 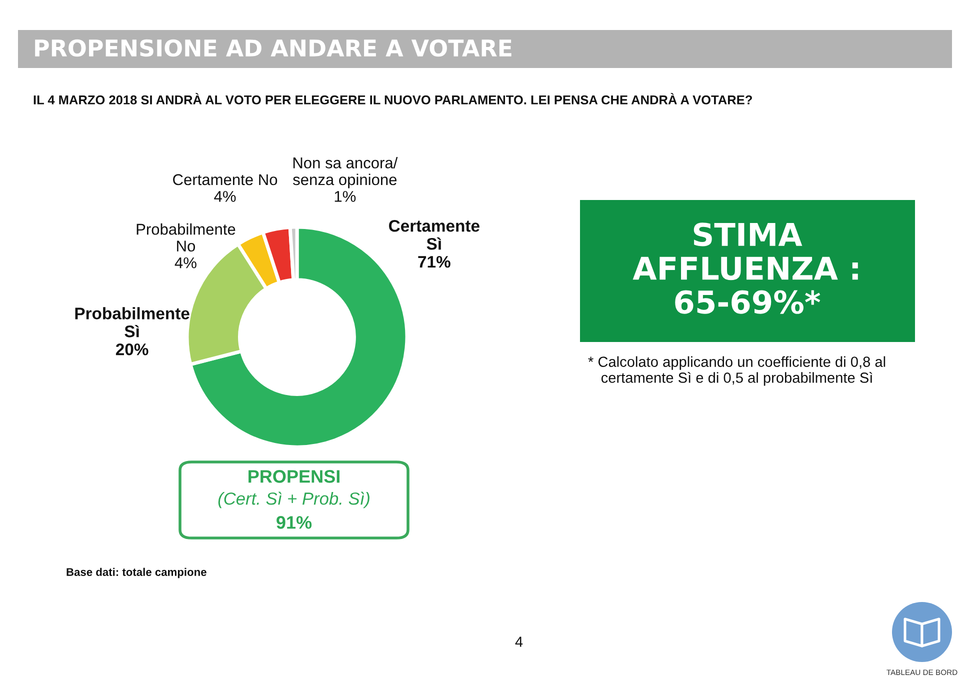 I want to click on slice-label: Certamente Sì, so click(x=434, y=235).